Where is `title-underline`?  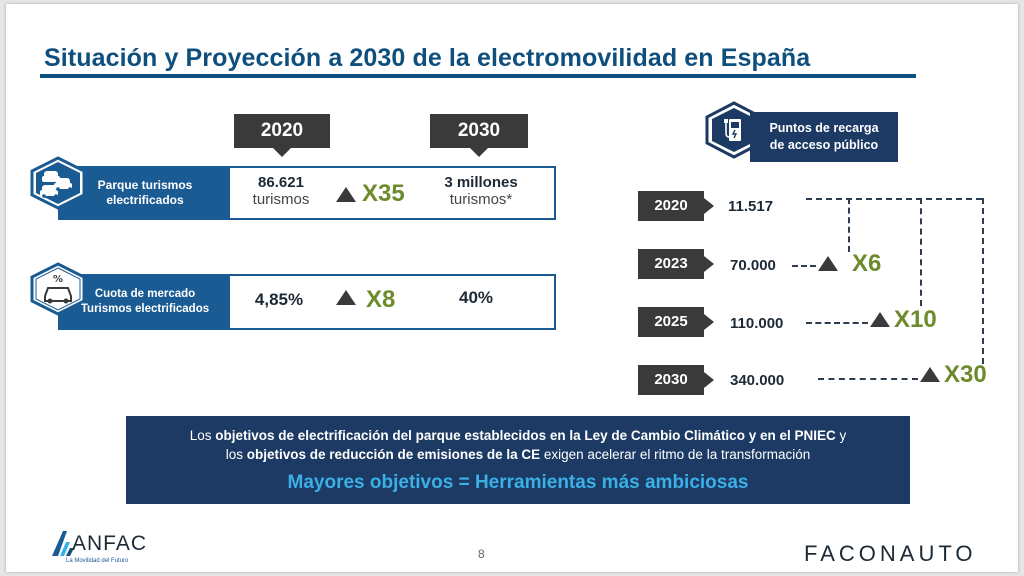 title-underline is located at coordinates (478, 76).